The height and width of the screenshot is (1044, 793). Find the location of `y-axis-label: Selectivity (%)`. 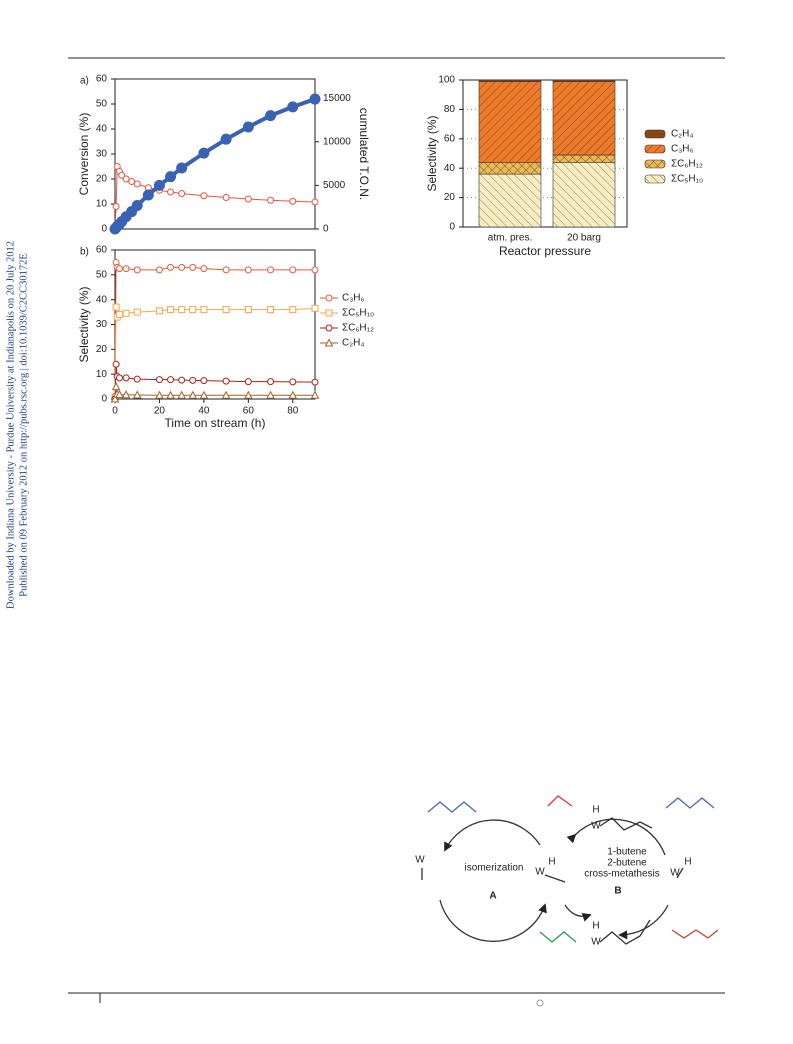

y-axis-label: Selectivity (%) is located at coordinates (432, 153).